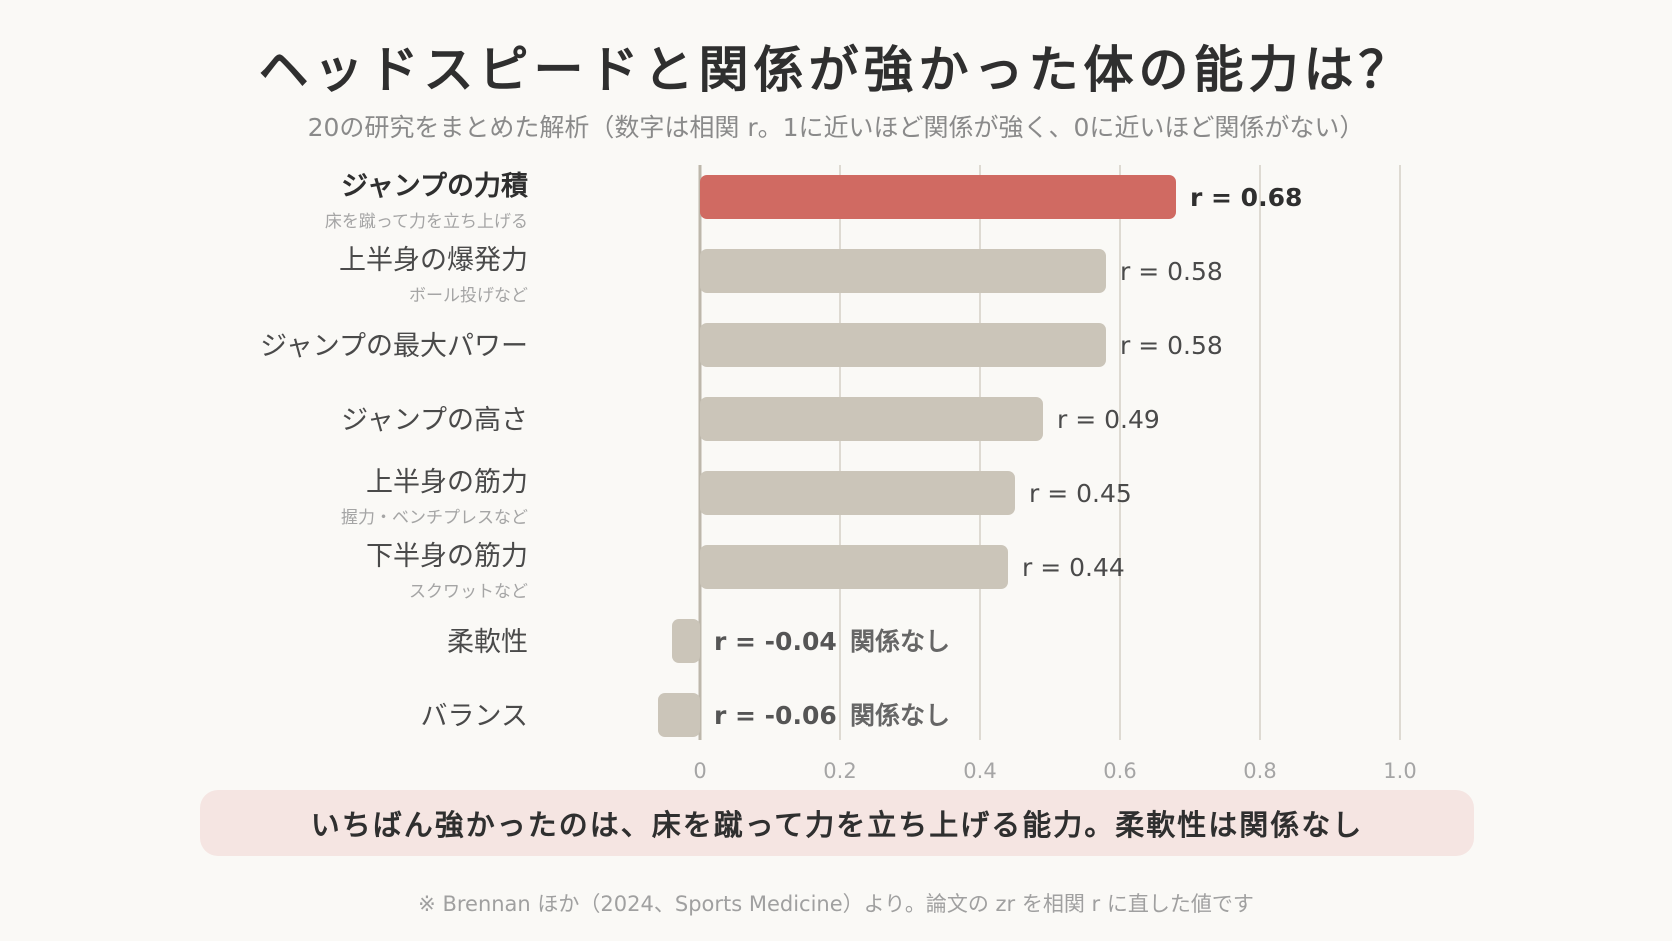 This screenshot has width=1672, height=941. What do you see at coordinates (938, 197) in the screenshot?
I see `bar-highlight` at bounding box center [938, 197].